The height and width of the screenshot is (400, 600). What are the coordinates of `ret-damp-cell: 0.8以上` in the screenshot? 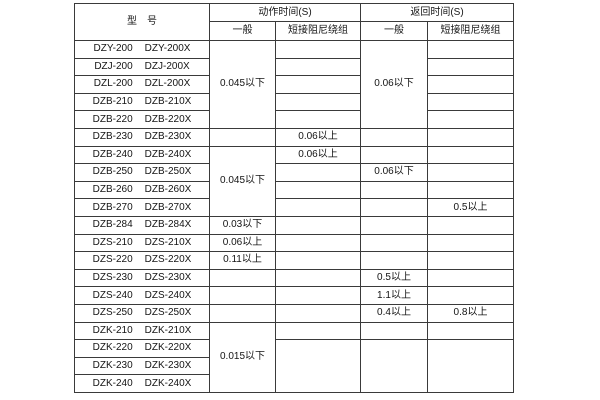 It's located at (470, 313).